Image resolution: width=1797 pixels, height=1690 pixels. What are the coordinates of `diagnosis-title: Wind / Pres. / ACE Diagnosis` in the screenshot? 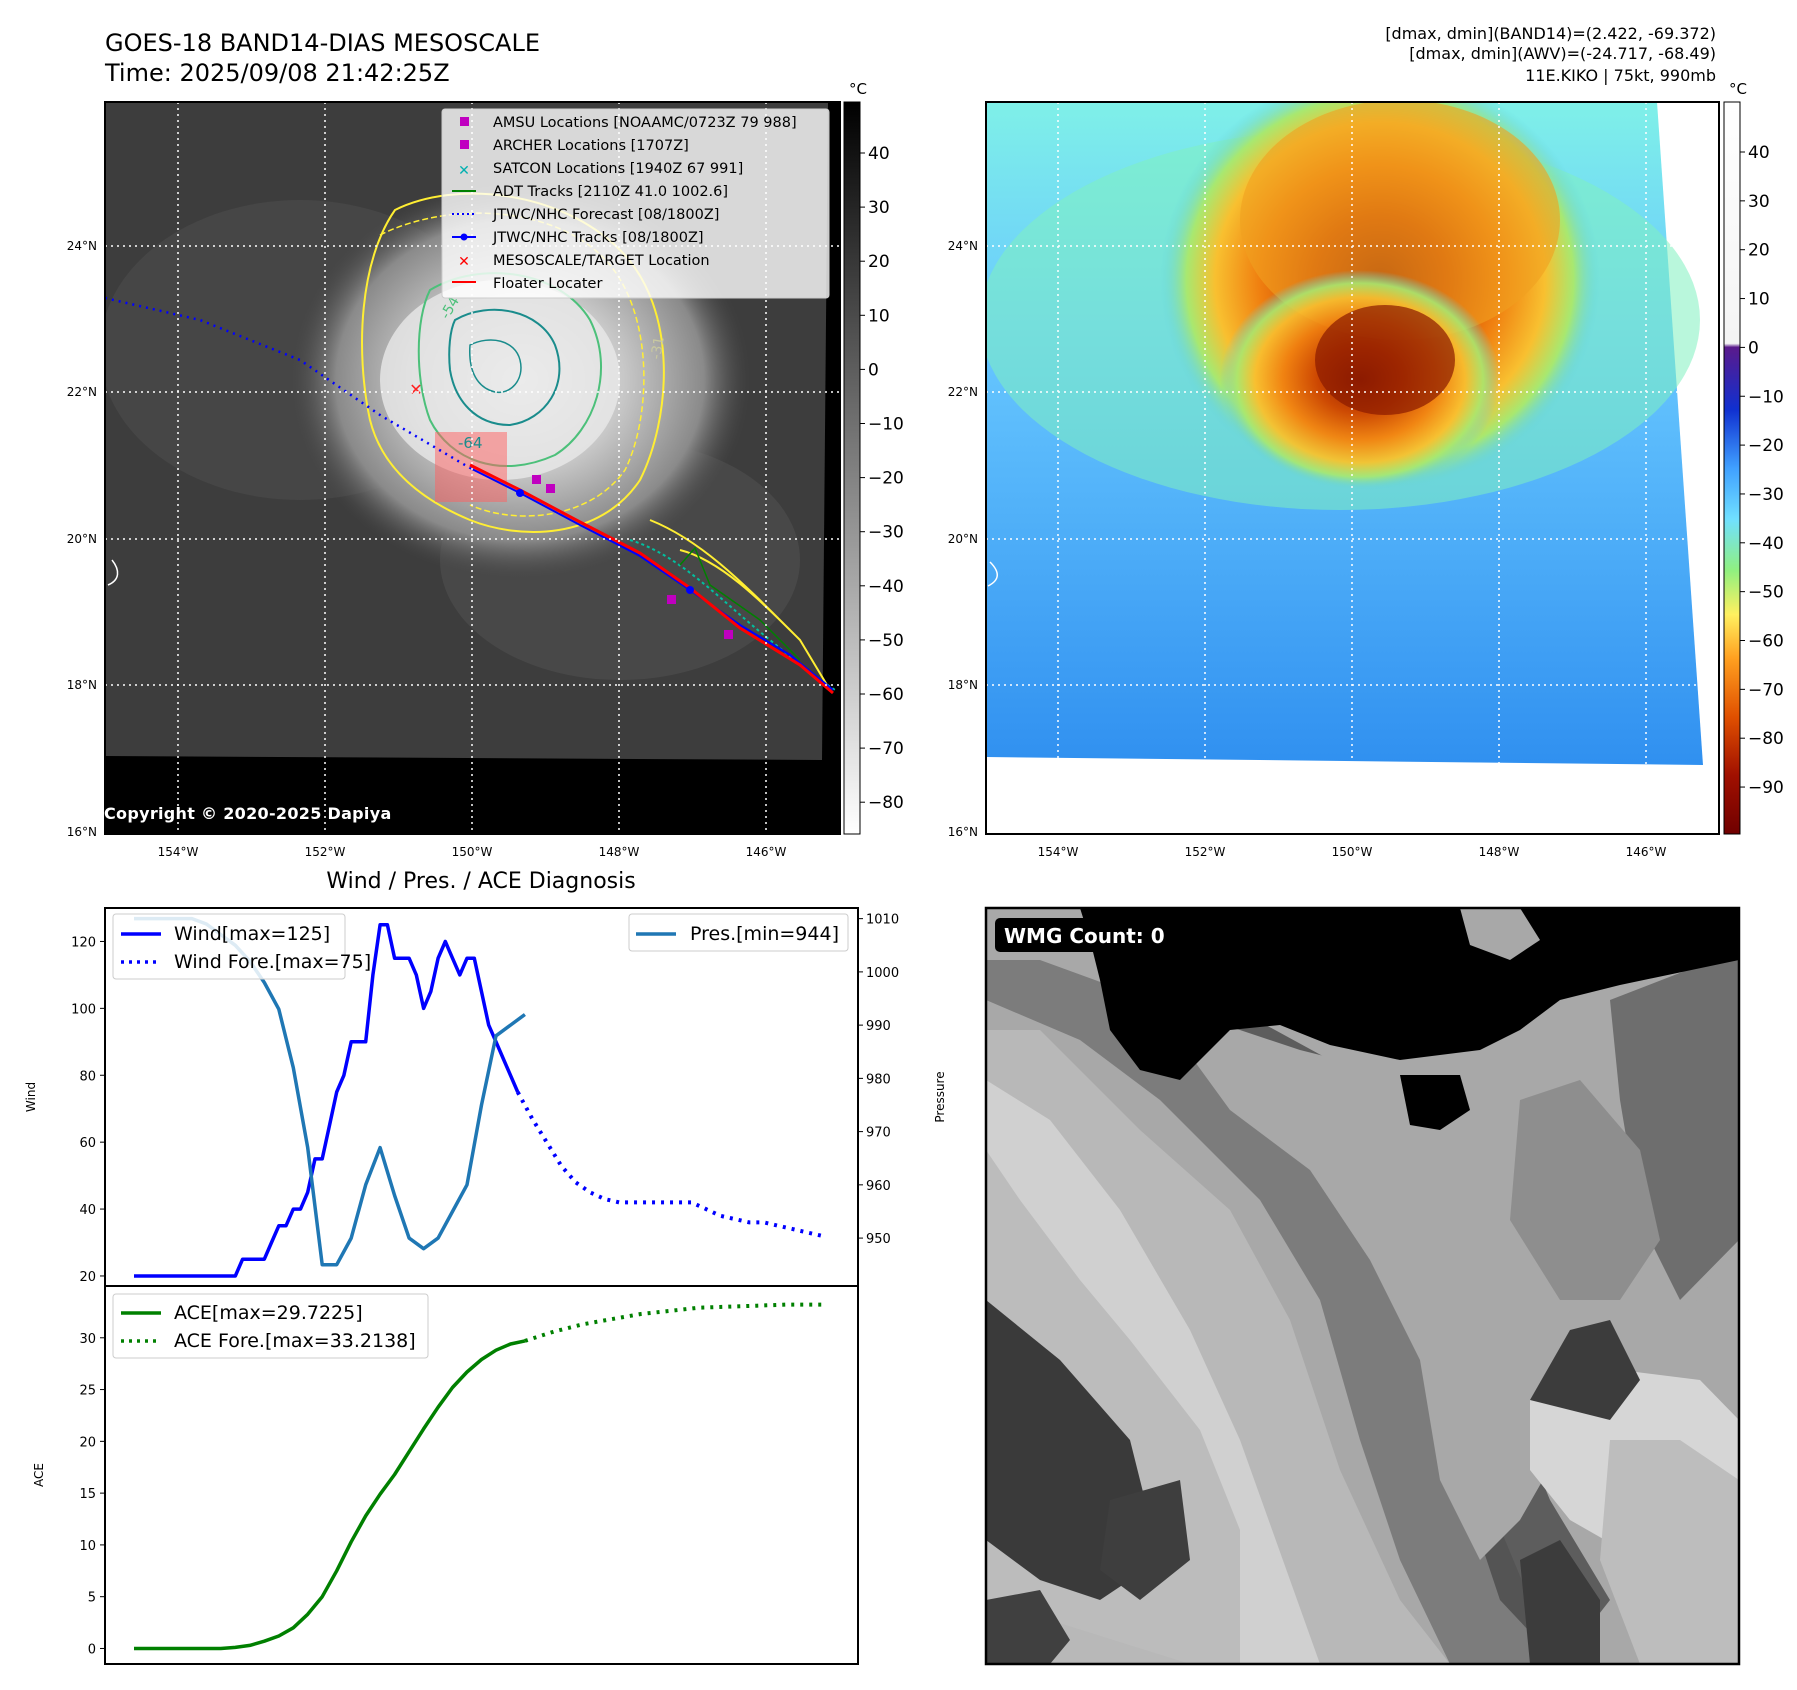 It's located at (480, 881).